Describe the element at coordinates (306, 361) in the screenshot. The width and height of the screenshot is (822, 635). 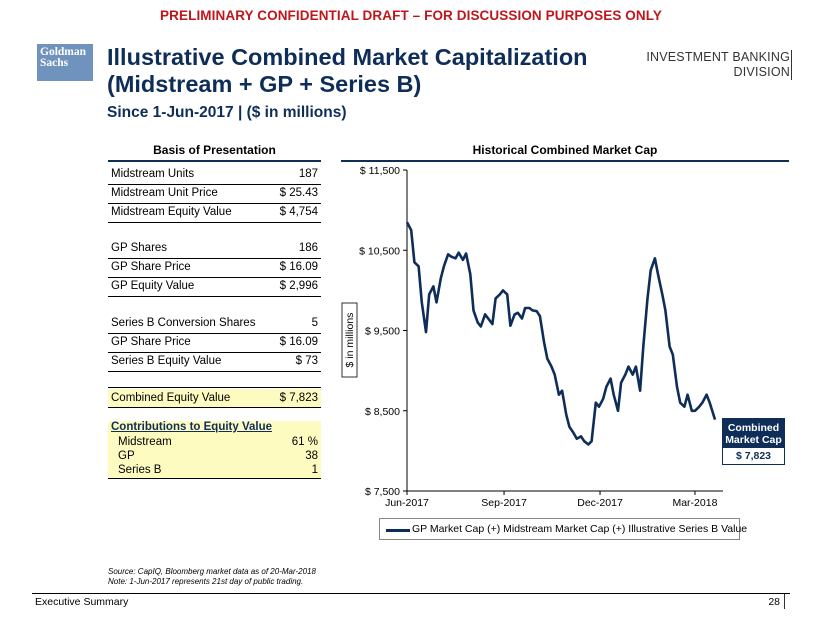
I see `row-value: $ 73` at that location.